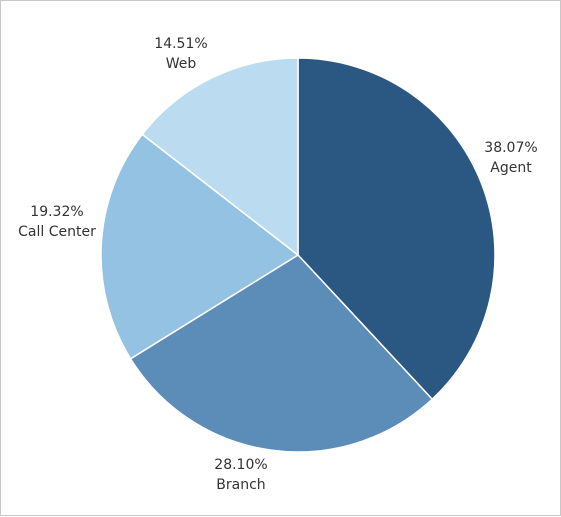 The image size is (561, 517). What do you see at coordinates (181, 64) in the screenshot?
I see `slice-name-label-web: Web` at bounding box center [181, 64].